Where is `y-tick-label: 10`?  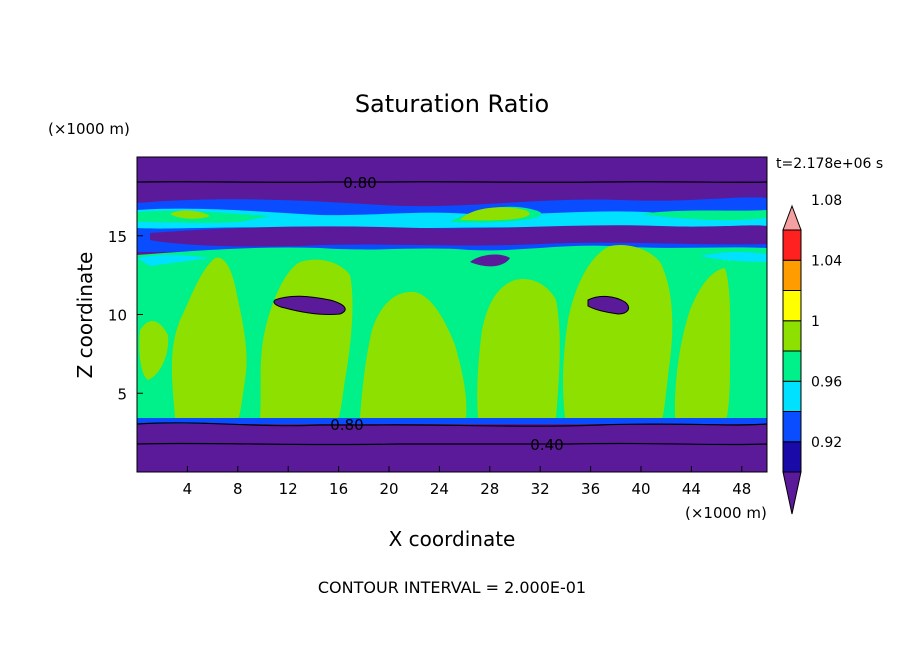
y-tick-label: 10 is located at coordinates (117, 316).